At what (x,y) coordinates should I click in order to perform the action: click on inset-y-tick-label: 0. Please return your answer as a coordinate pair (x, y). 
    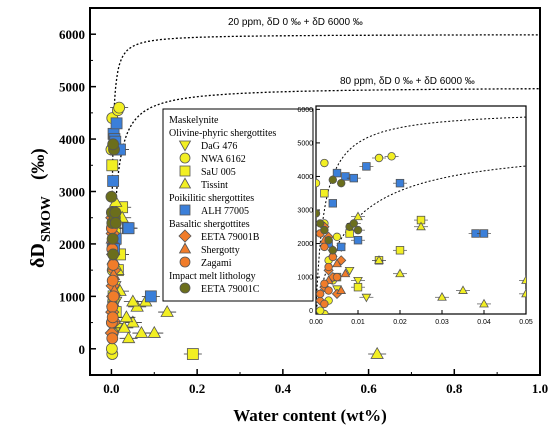
    Looking at the image, I should click on (311, 311).